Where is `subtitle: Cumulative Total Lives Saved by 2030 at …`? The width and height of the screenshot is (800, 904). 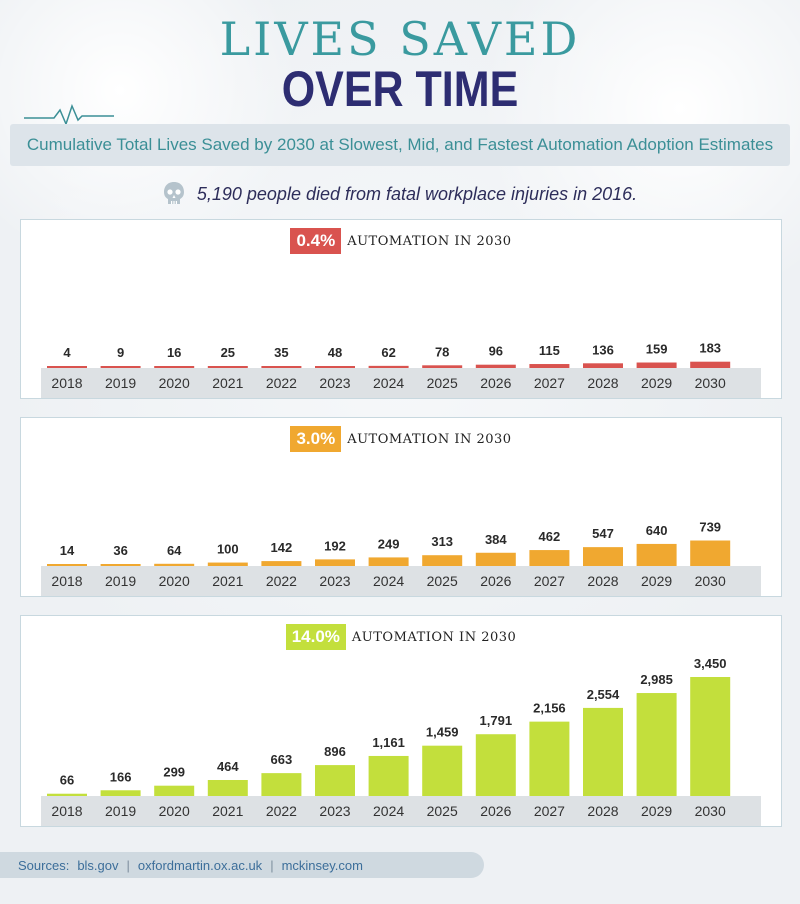
subtitle: Cumulative Total Lives Saved by 2030 at … is located at coordinates (400, 144).